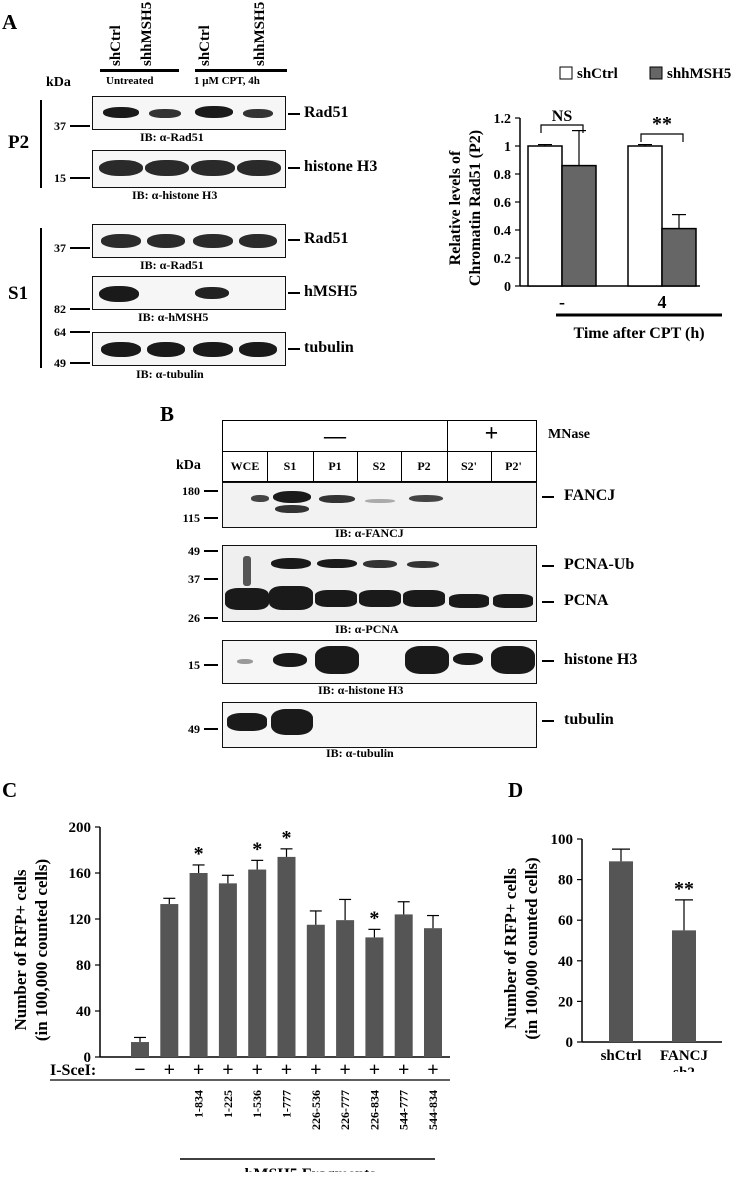 The image size is (745, 1177). Describe the element at coordinates (228, 1104) in the screenshot. I see `x-tick-label: 1-225` at that location.